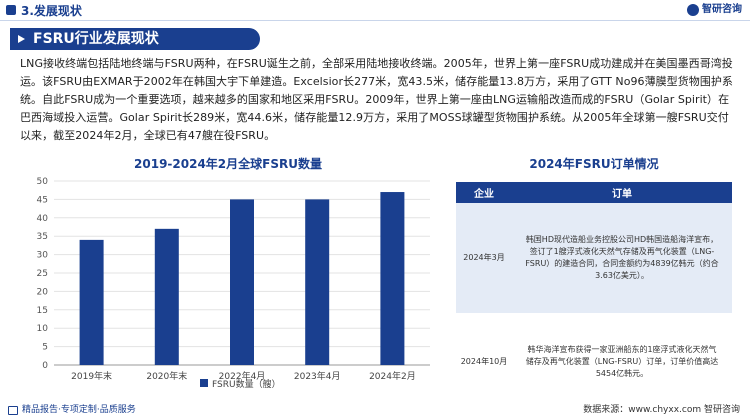  I want to click on legend-label: FSRU数量（艘）, so click(246, 384).